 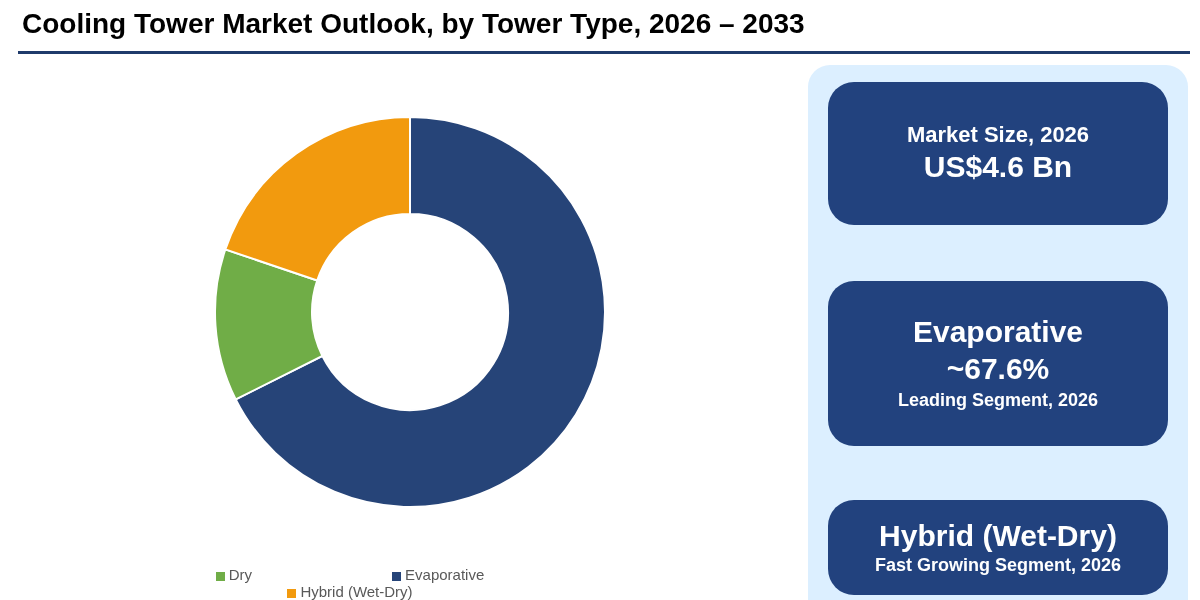 I want to click on legend-label: Evaporative, so click(x=445, y=574).